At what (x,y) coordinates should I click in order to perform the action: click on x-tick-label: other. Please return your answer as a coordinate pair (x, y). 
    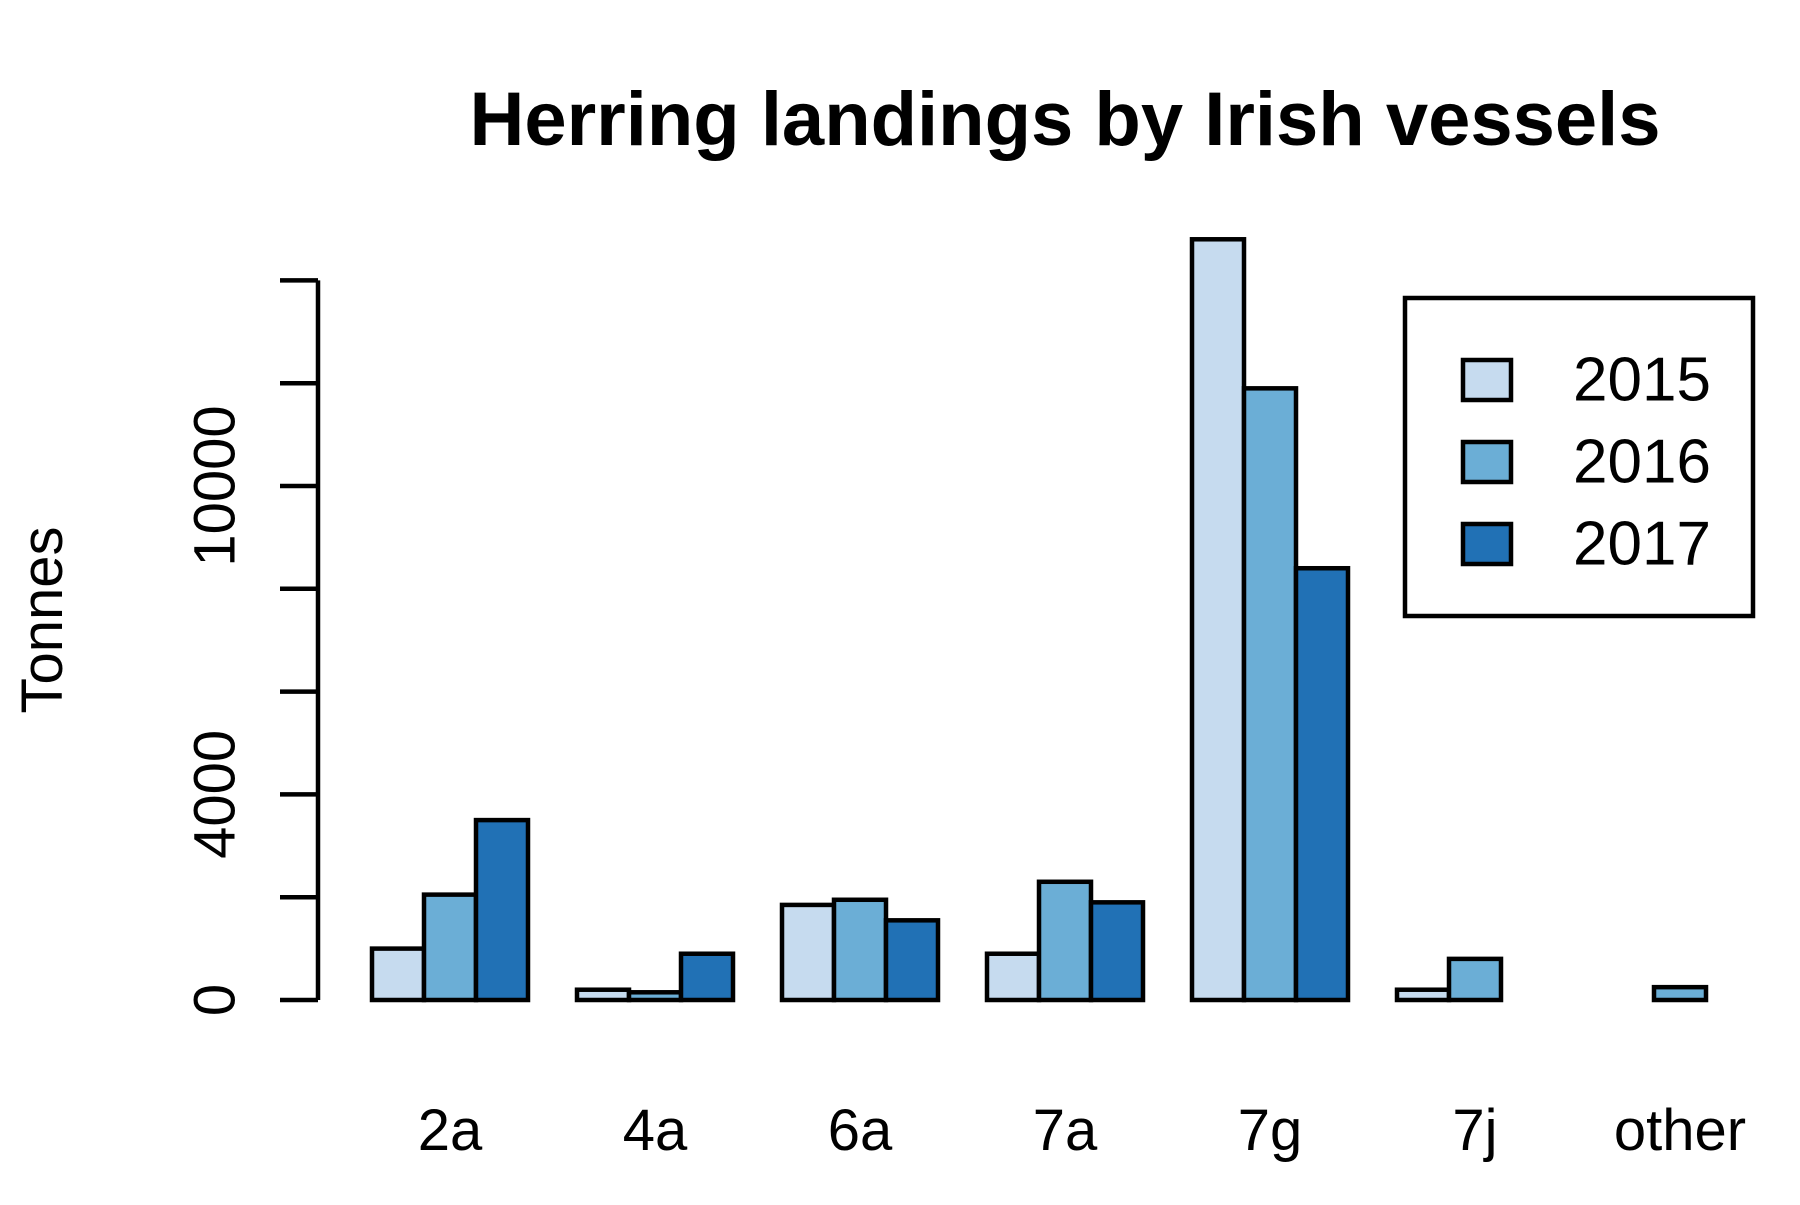
    Looking at the image, I should click on (1680, 1130).